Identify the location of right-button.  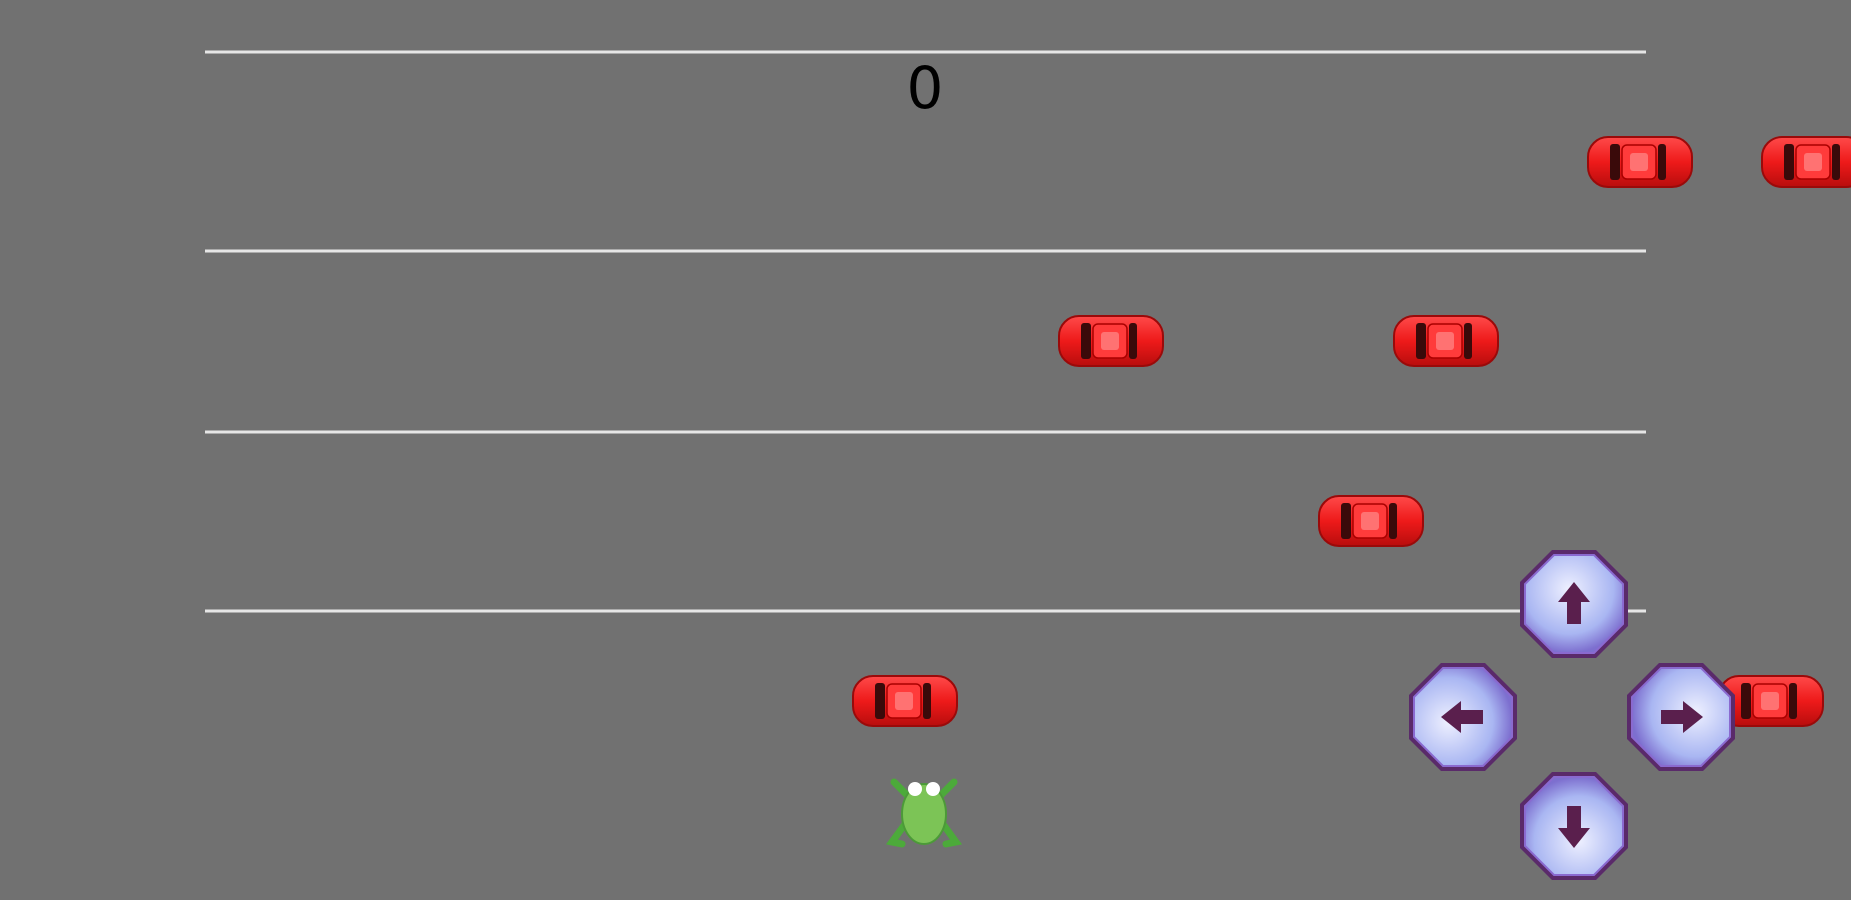
(1681, 717).